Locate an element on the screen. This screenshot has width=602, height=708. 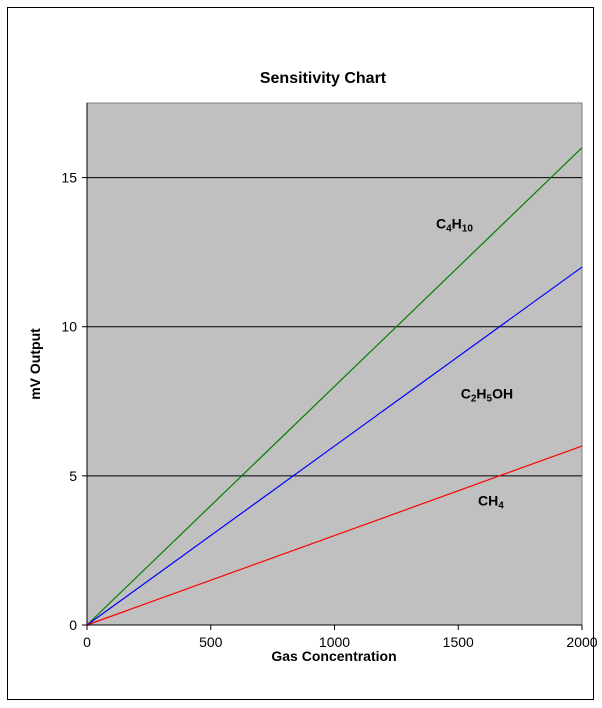
x-tick-label: 2000 is located at coordinates (581, 642).